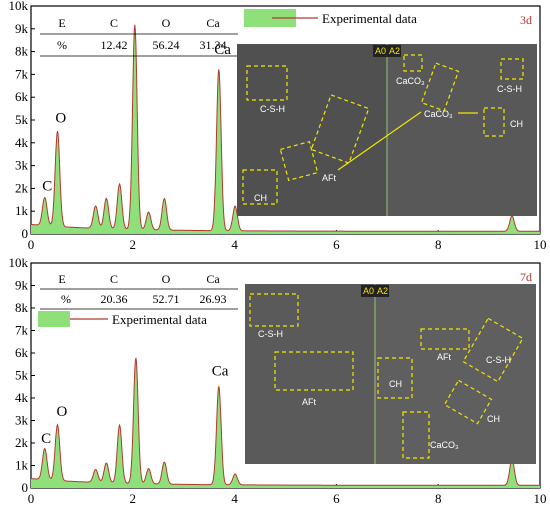 Image resolution: width=550 pixels, height=511 pixels. Describe the element at coordinates (368, 291) in the screenshot. I see `sem-tag-a0: A0` at that location.